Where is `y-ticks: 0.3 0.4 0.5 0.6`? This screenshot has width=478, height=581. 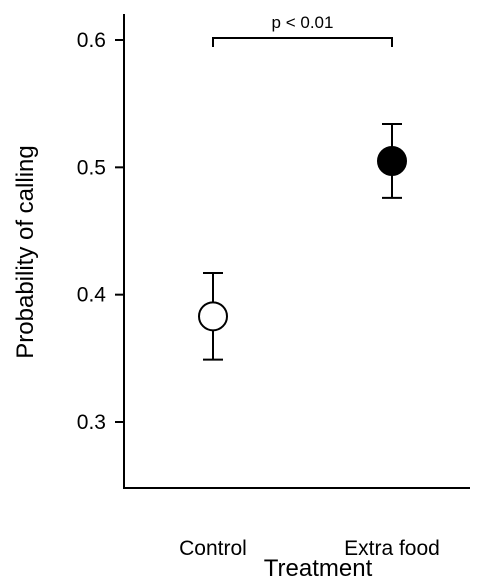
y-ticks: 0.3 0.4 0.5 0.6 is located at coordinates (100, 231).